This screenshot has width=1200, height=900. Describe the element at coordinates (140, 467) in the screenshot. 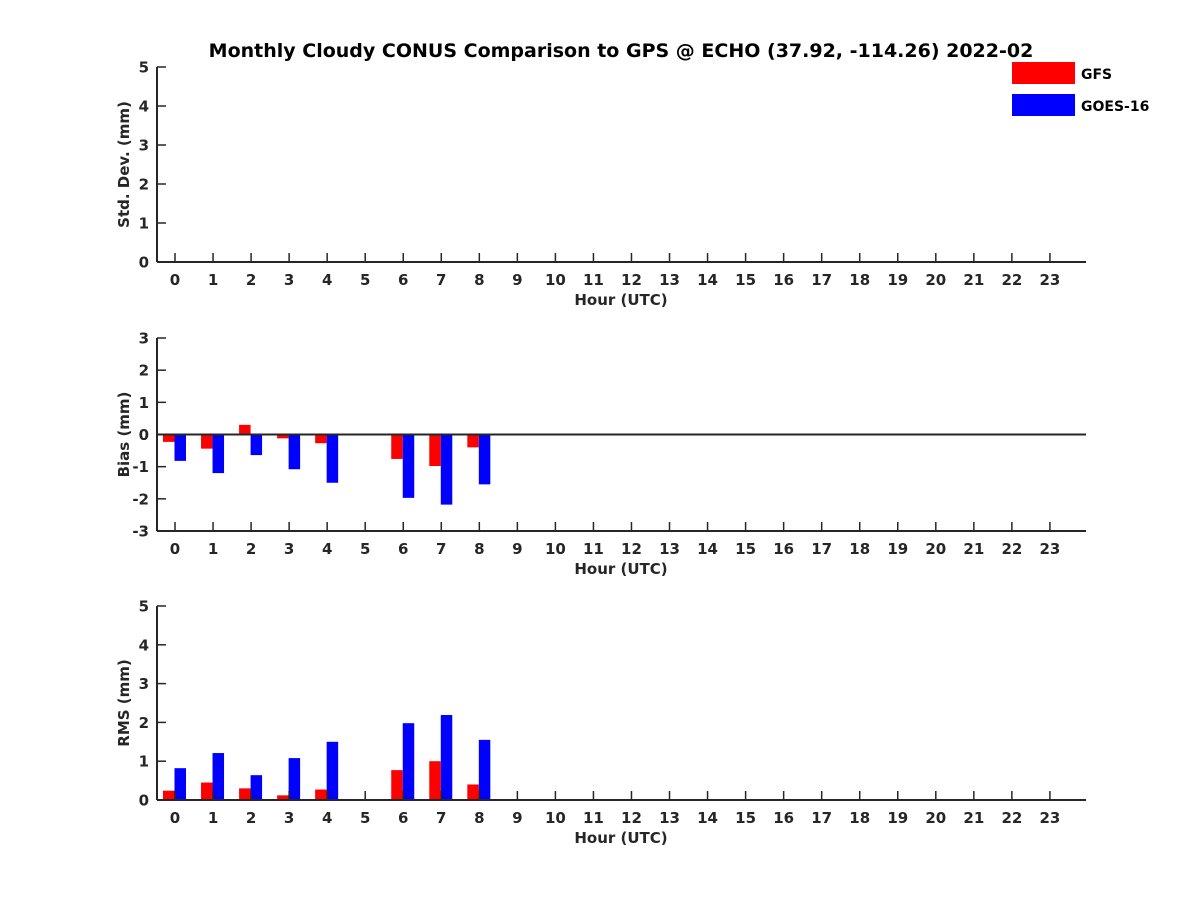

I see `y-tick-label: -1` at that location.